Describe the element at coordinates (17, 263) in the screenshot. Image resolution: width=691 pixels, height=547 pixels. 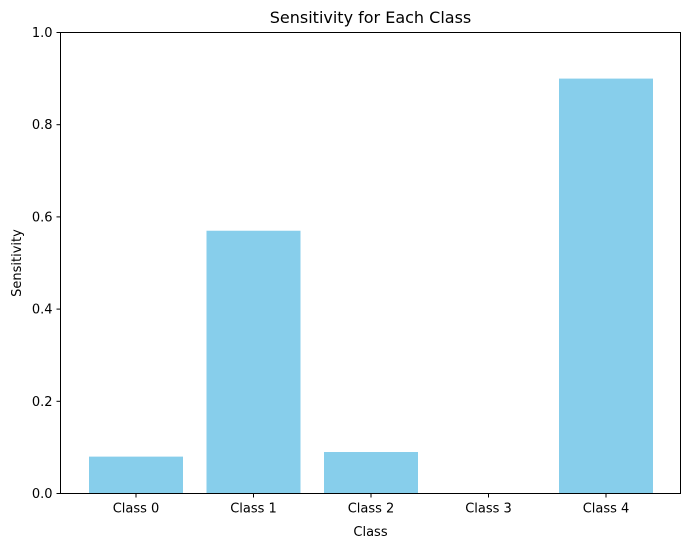
I see `y-axis-label: Sensitivity` at that location.